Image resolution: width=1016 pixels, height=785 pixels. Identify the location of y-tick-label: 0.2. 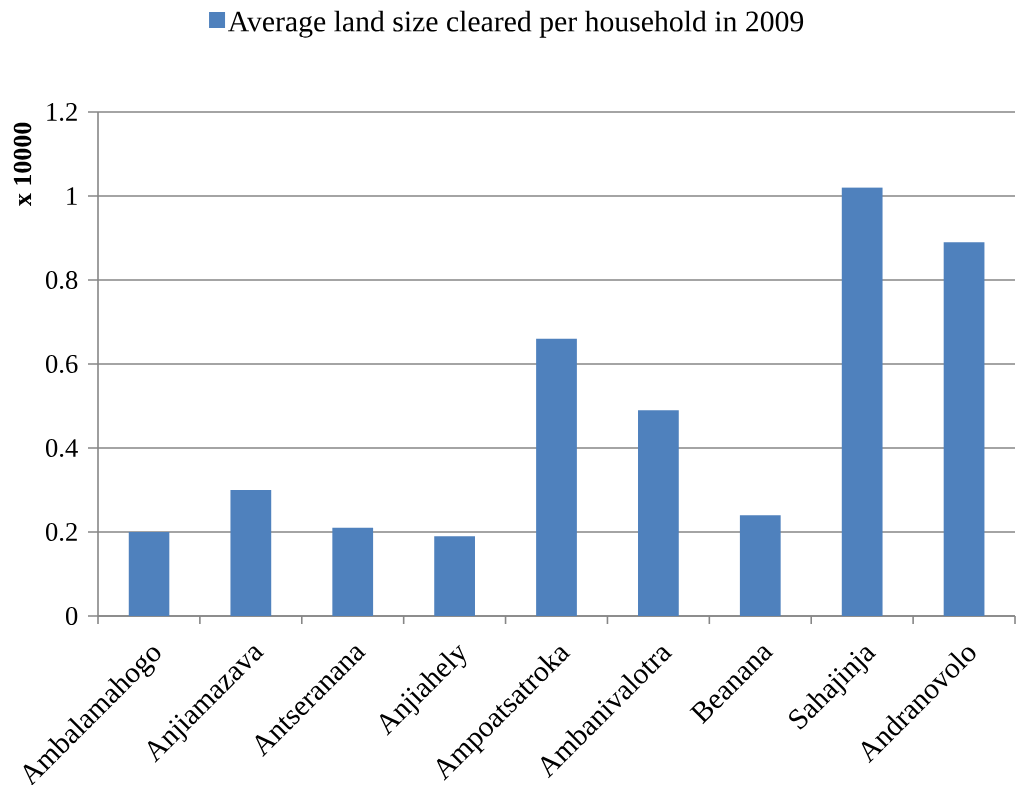
(61, 532).